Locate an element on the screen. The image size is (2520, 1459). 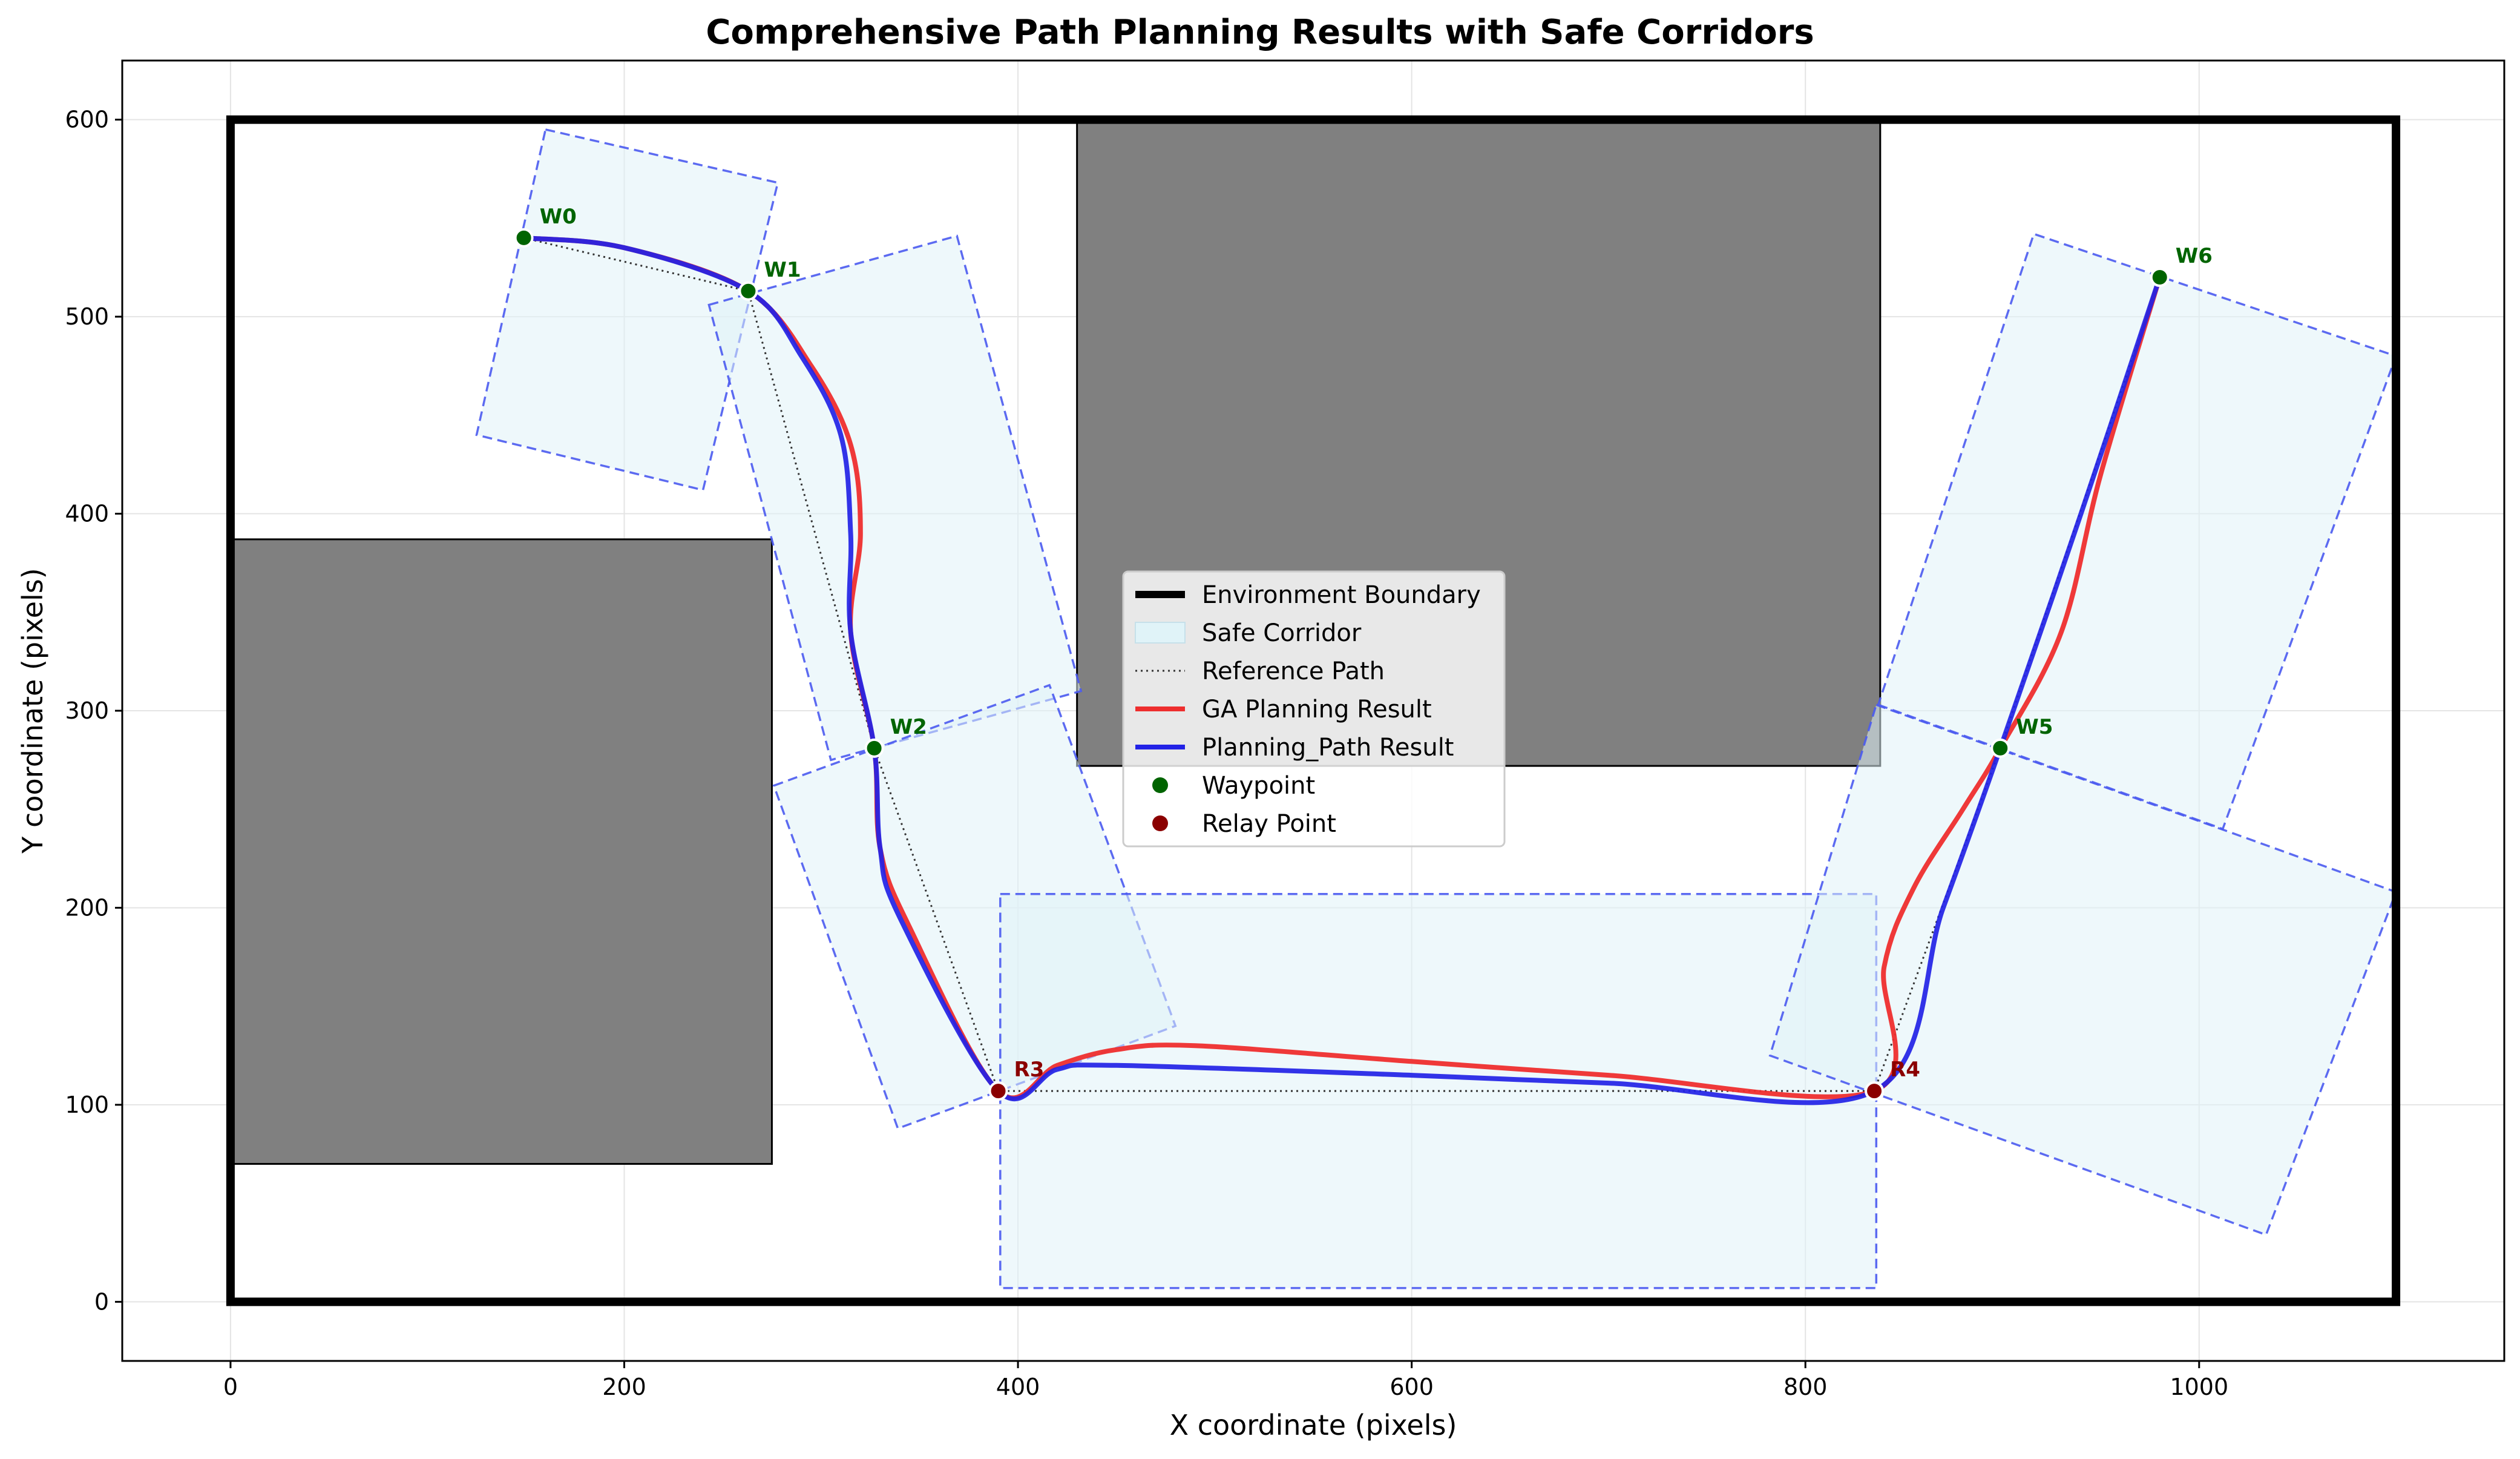
legend-entry: GA Planning Result is located at coordinates (1317, 709).